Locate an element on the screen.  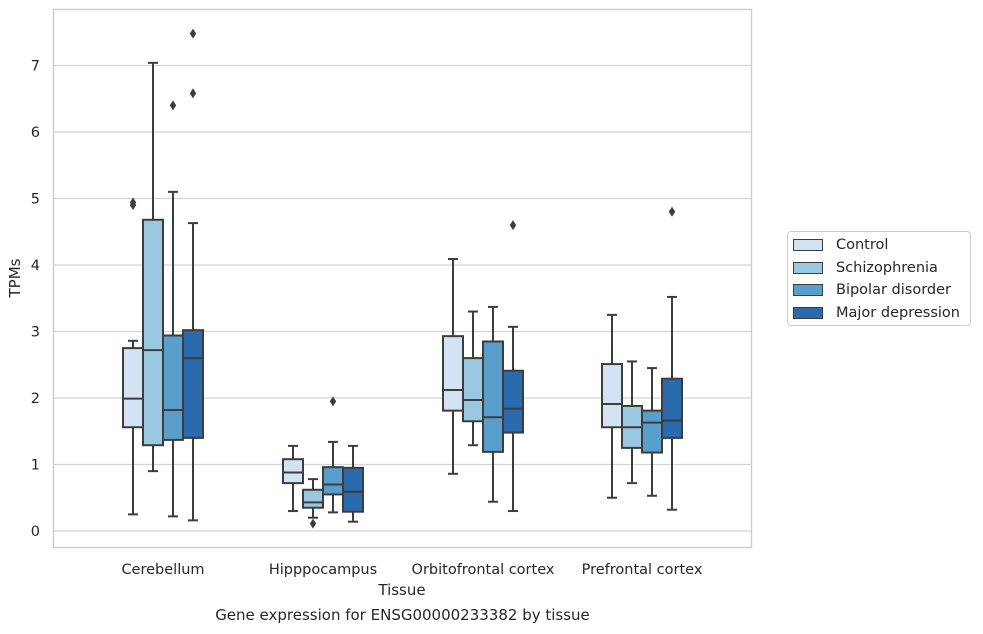
legend-item: Major depression is located at coordinates (876, 313).